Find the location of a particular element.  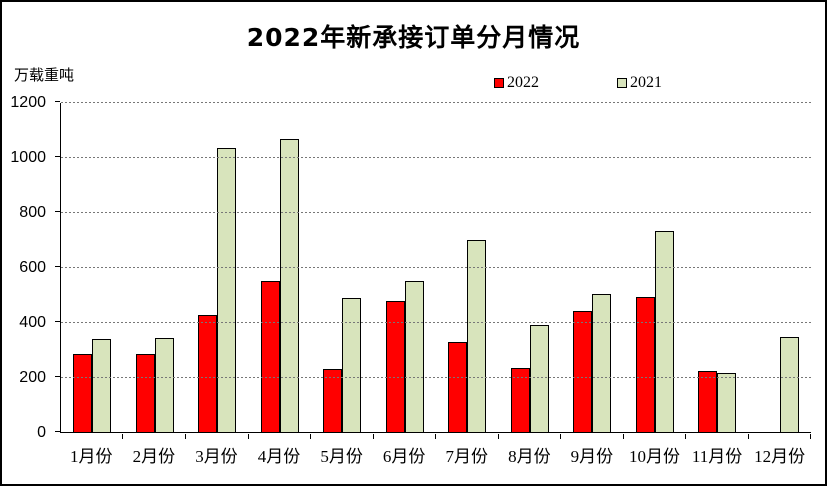

x-label-3月份: 3月份 is located at coordinates (216, 456).